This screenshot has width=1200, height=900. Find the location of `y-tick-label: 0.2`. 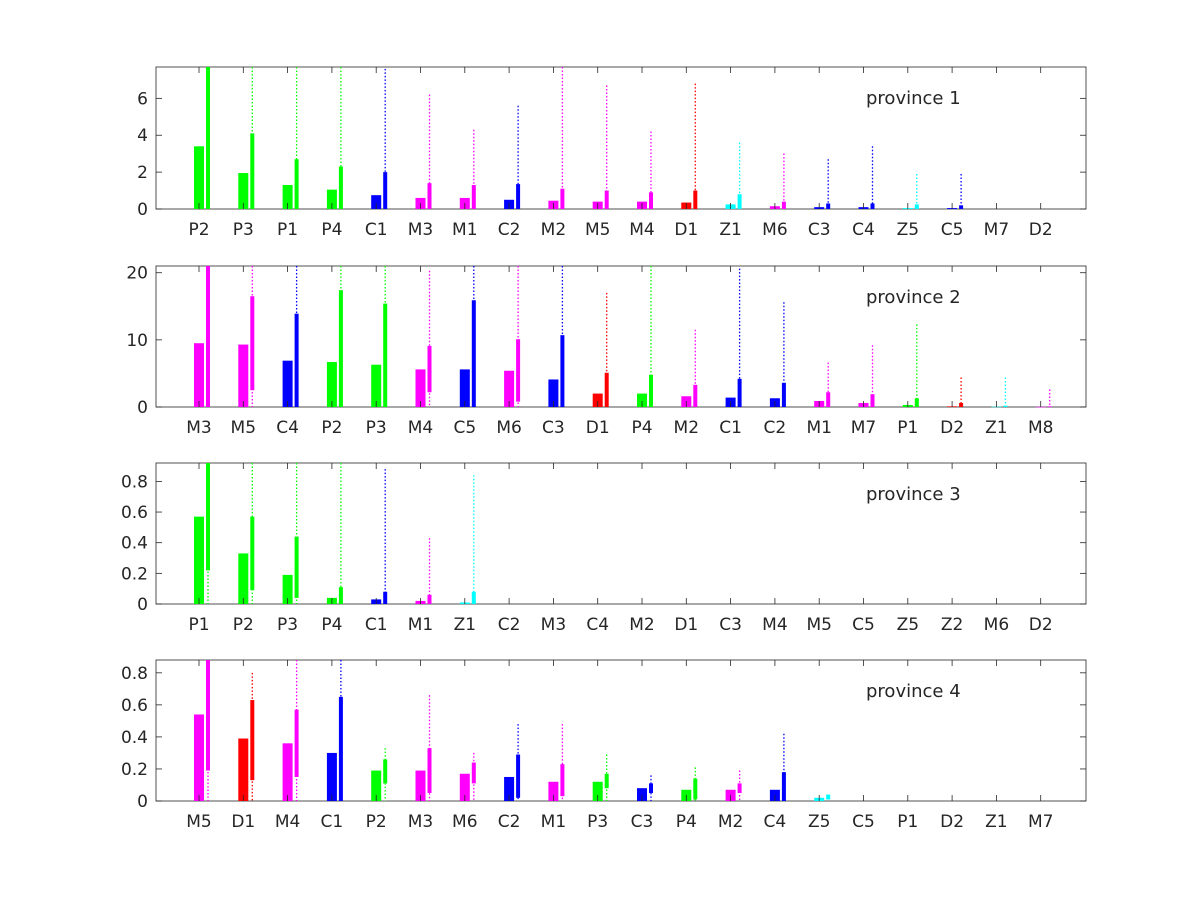

y-tick-label: 0.2 is located at coordinates (134, 574).